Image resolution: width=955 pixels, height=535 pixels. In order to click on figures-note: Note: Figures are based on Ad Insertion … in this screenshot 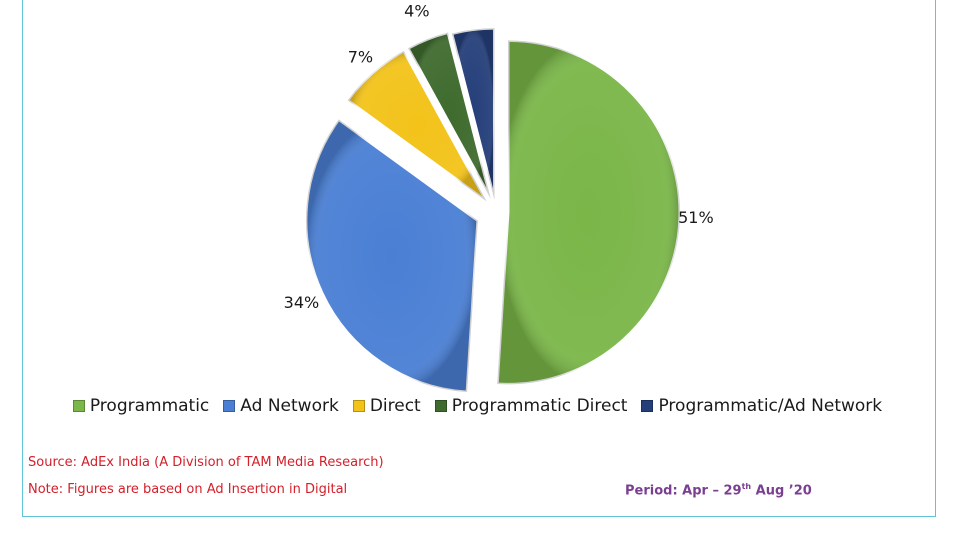, I will do `click(188, 489)`.